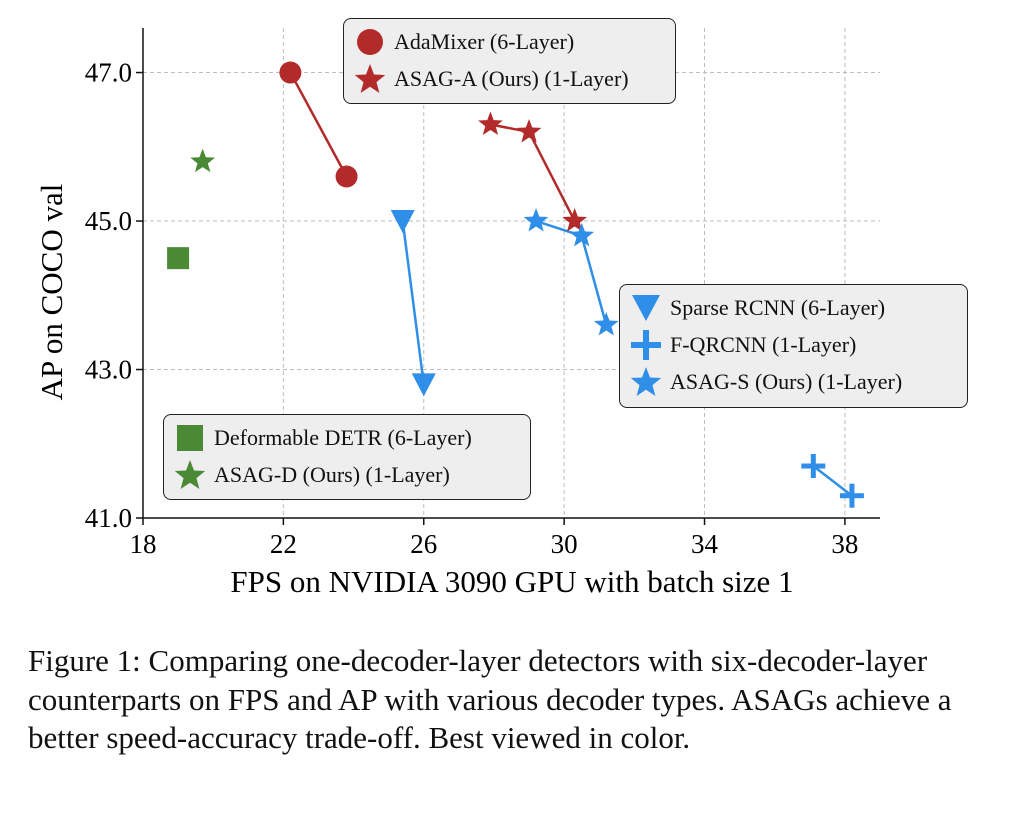  I want to click on legend-entry-adamixer: AdaMixer (6-Layer), so click(508, 41).